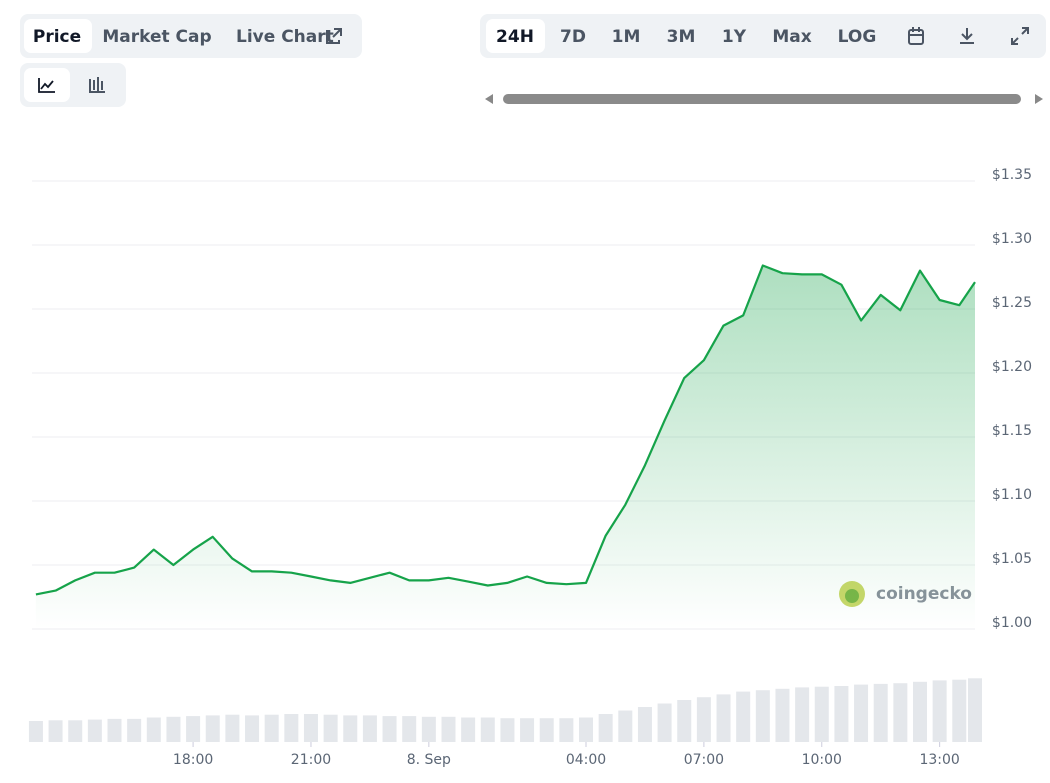 This screenshot has width=1050, height=783. I want to click on range-button: Max, so click(791, 37).